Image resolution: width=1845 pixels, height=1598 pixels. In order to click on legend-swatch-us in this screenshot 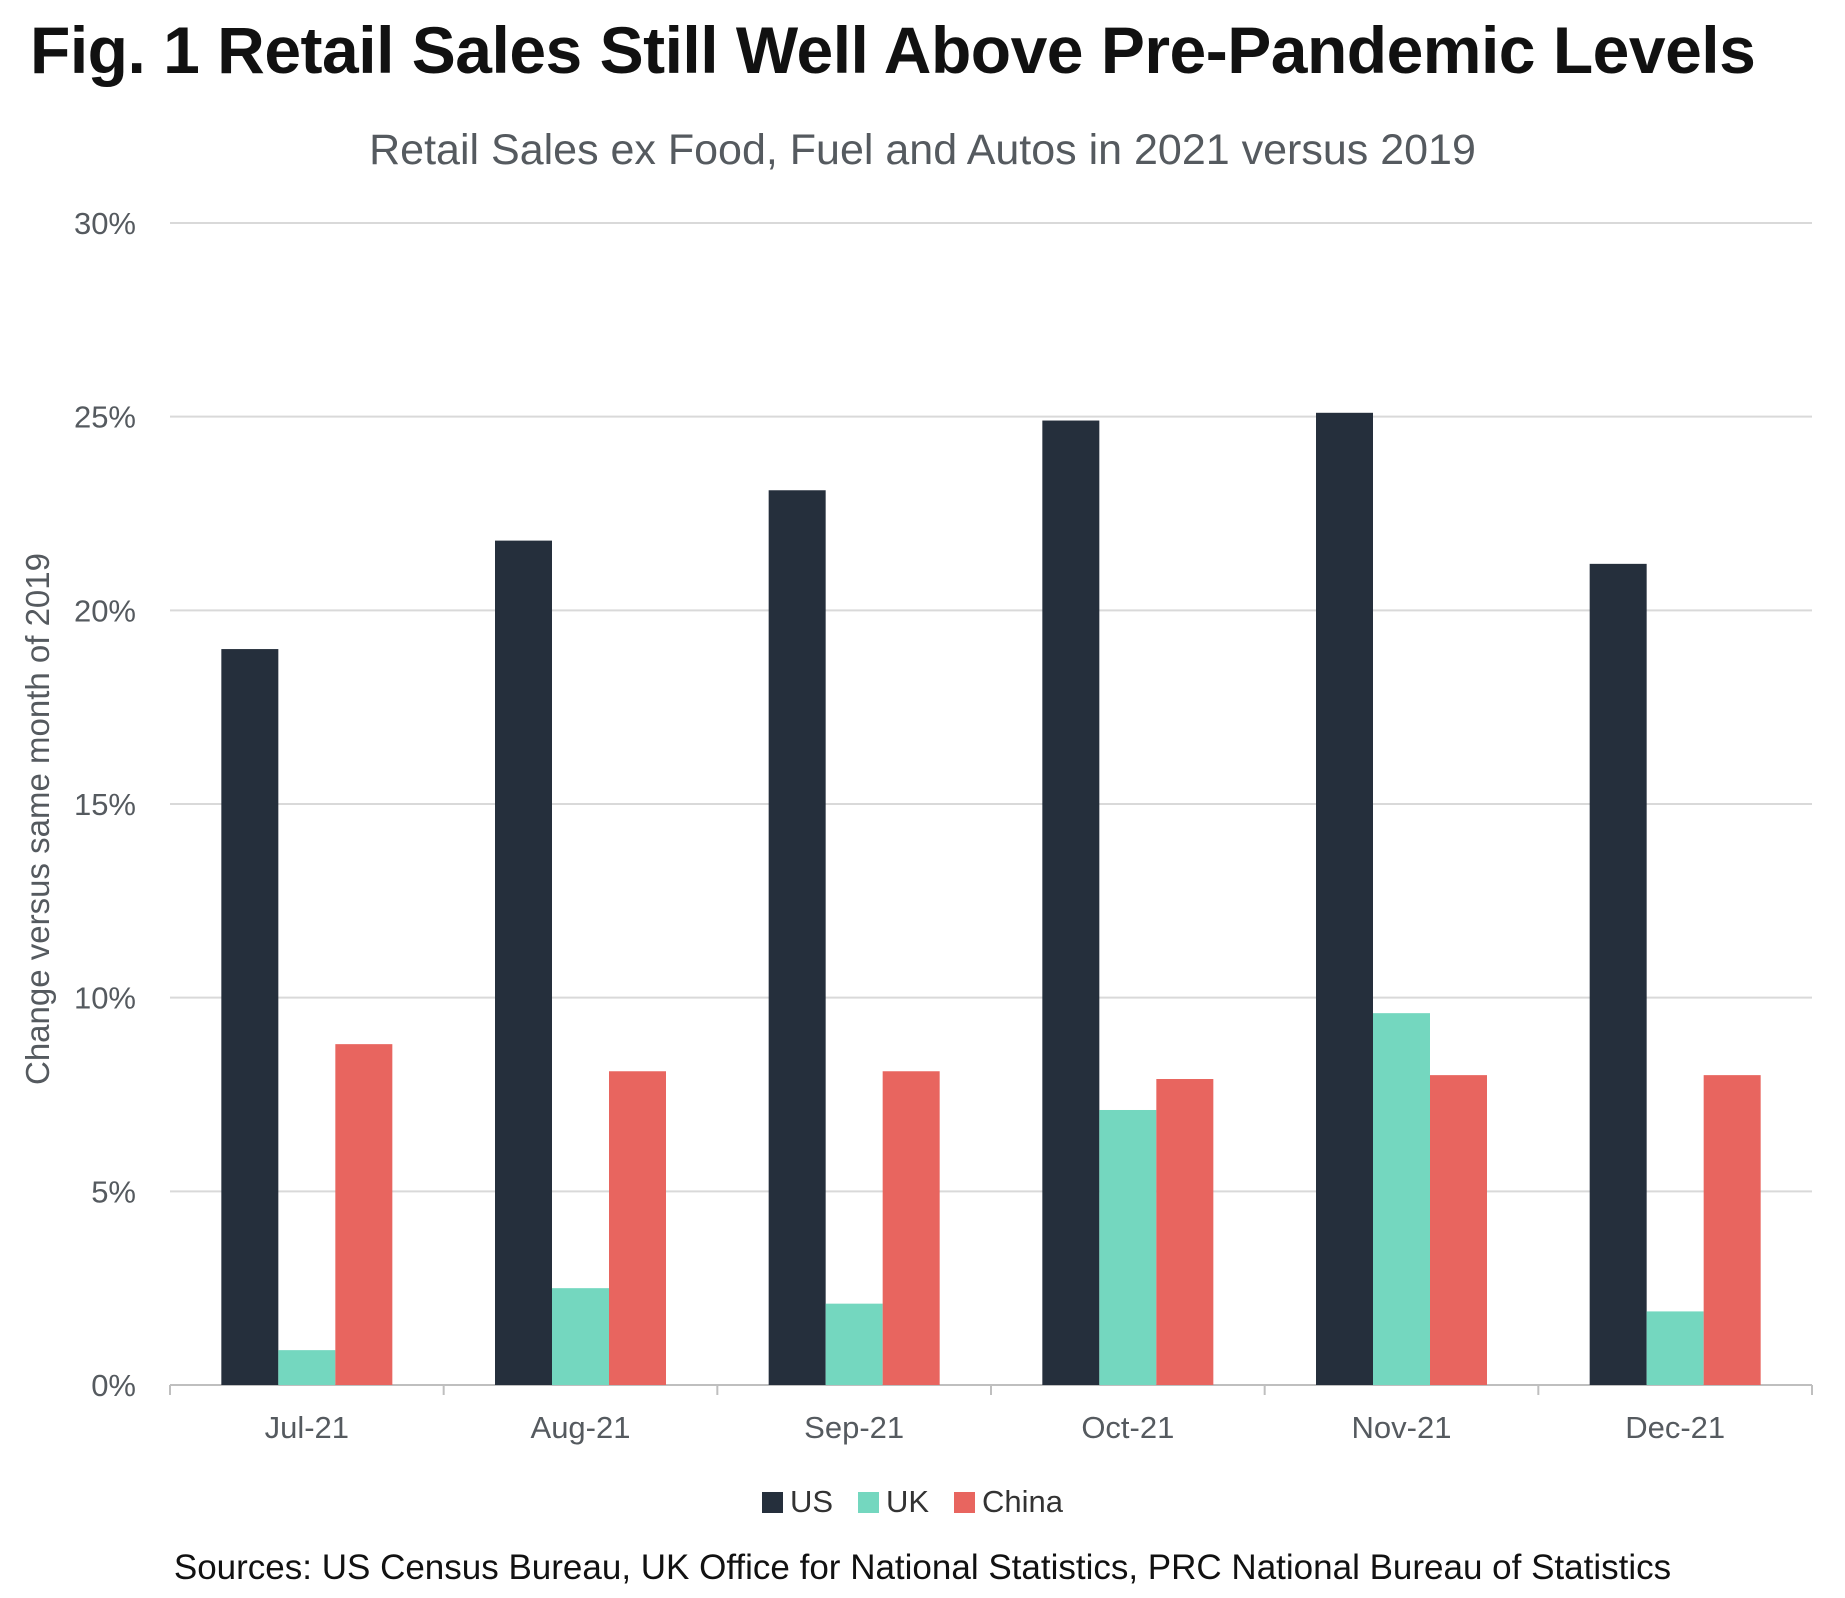, I will do `click(772, 1502)`.